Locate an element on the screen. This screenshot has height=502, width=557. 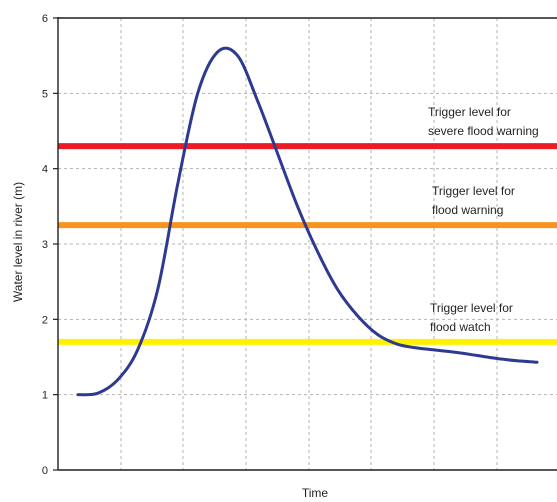
y-tick-label: 4 is located at coordinates (45, 170).